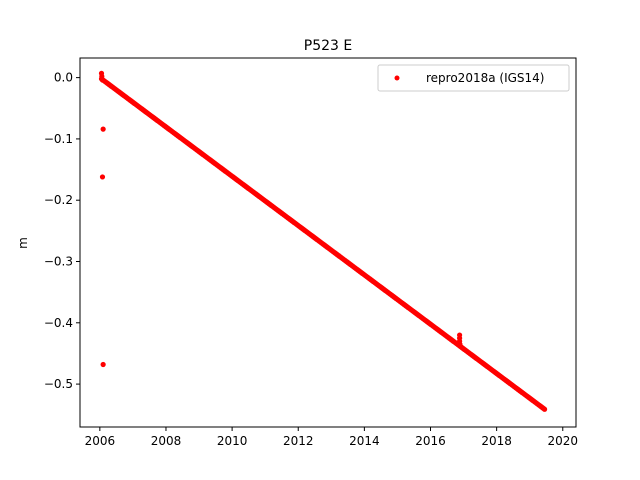 The width and height of the screenshot is (640, 480). Describe the element at coordinates (58, 139) in the screenshot. I see `y-tick-label: −0.1` at that location.